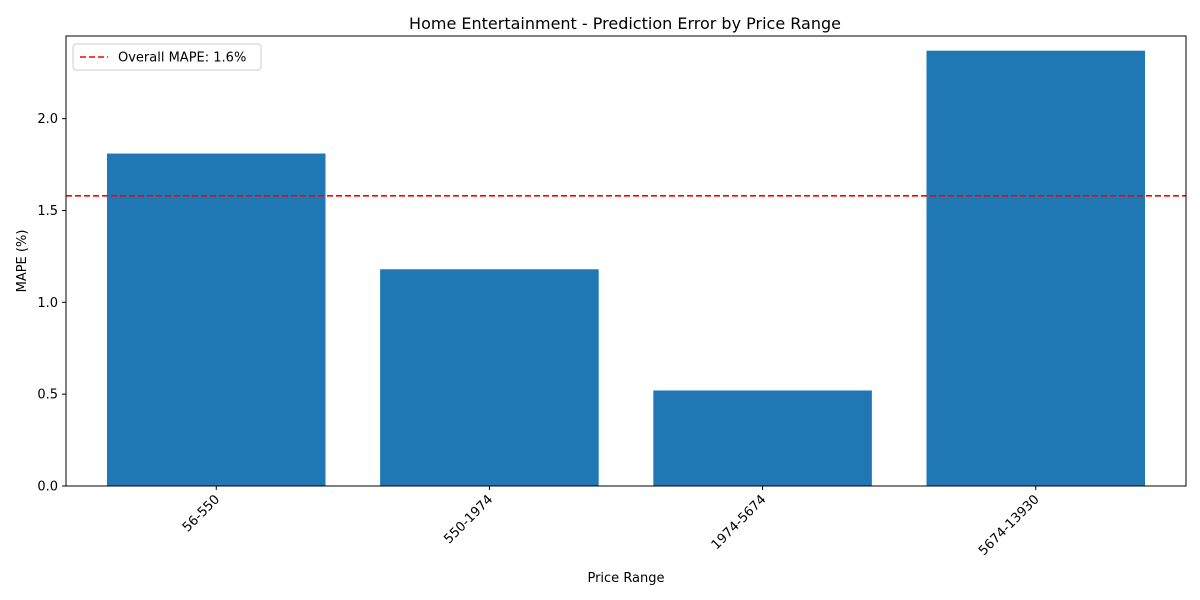 The width and height of the screenshot is (1200, 600). What do you see at coordinates (47, 303) in the screenshot?
I see `y-tick-label: 1.0` at bounding box center [47, 303].